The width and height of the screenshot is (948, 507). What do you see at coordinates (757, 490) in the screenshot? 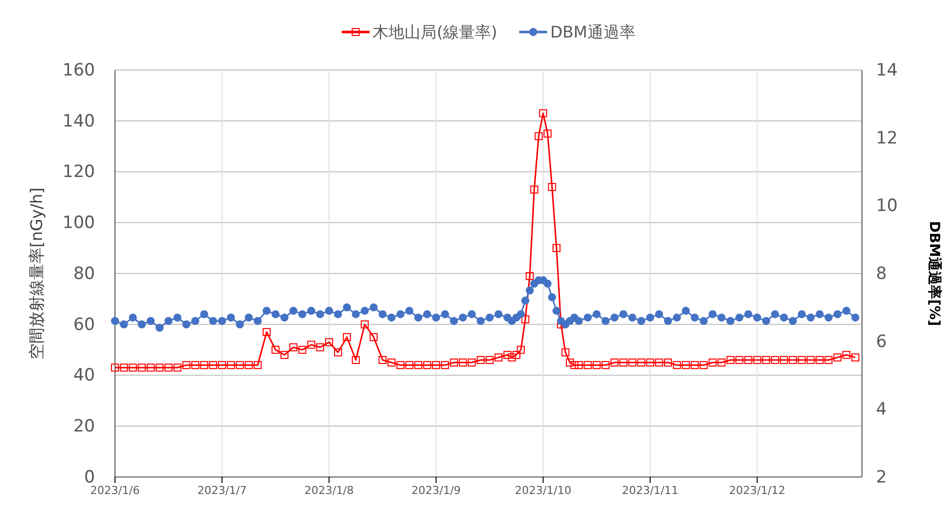
I see `x-tick-label: 2023/1/12` at bounding box center [757, 490].